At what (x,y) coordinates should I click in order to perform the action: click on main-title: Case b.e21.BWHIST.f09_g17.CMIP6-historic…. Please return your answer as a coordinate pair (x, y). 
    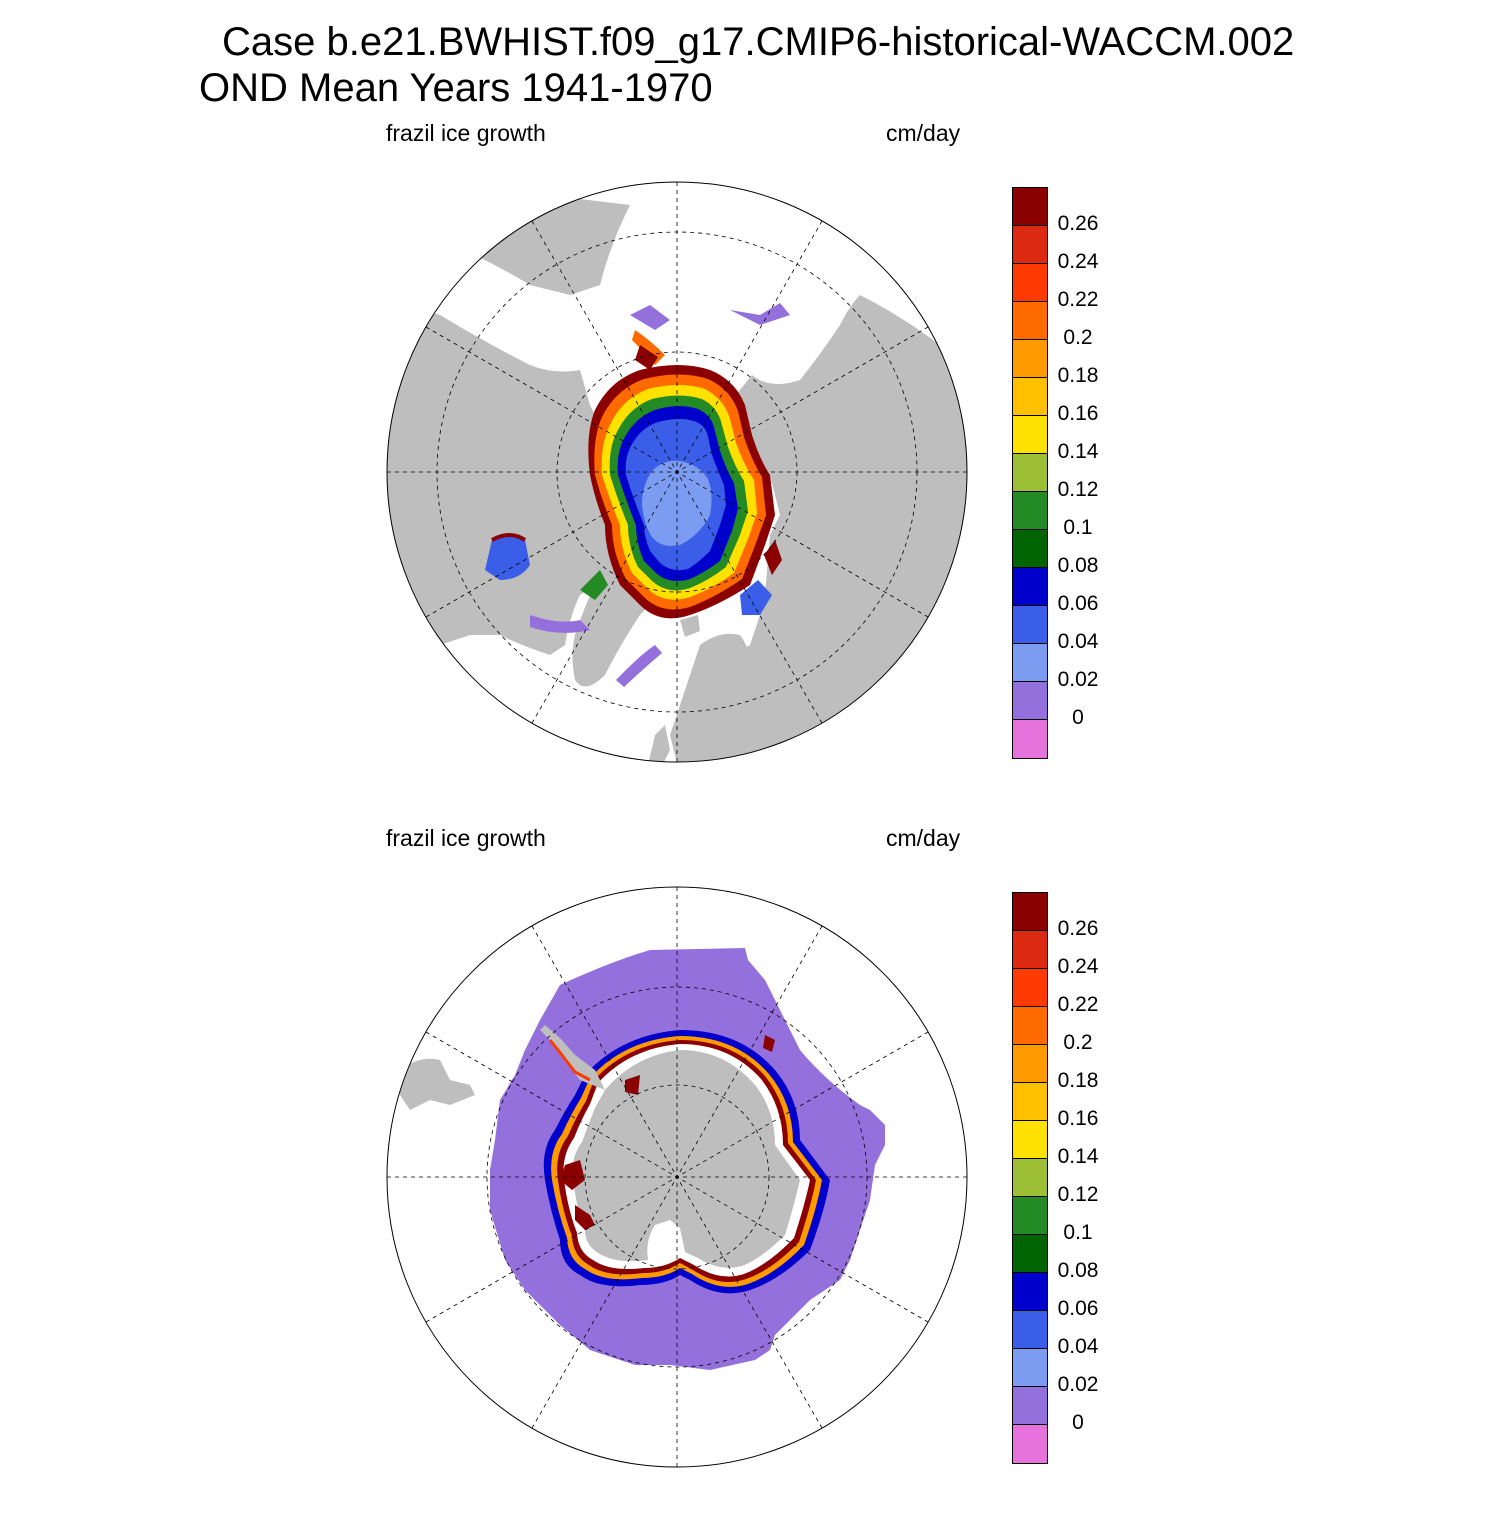
    Looking at the image, I should click on (758, 42).